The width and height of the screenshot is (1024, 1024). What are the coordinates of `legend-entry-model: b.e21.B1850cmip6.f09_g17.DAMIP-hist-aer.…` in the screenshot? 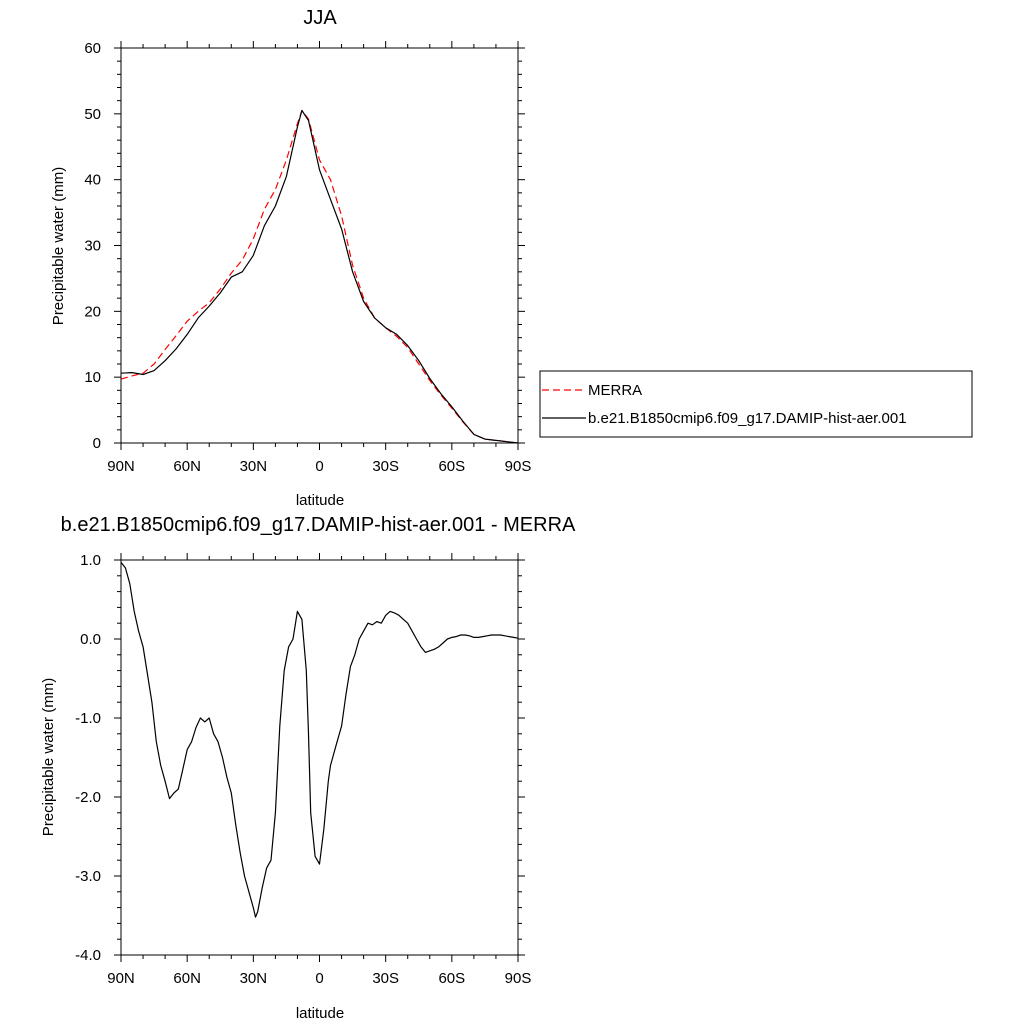 It's located at (747, 418).